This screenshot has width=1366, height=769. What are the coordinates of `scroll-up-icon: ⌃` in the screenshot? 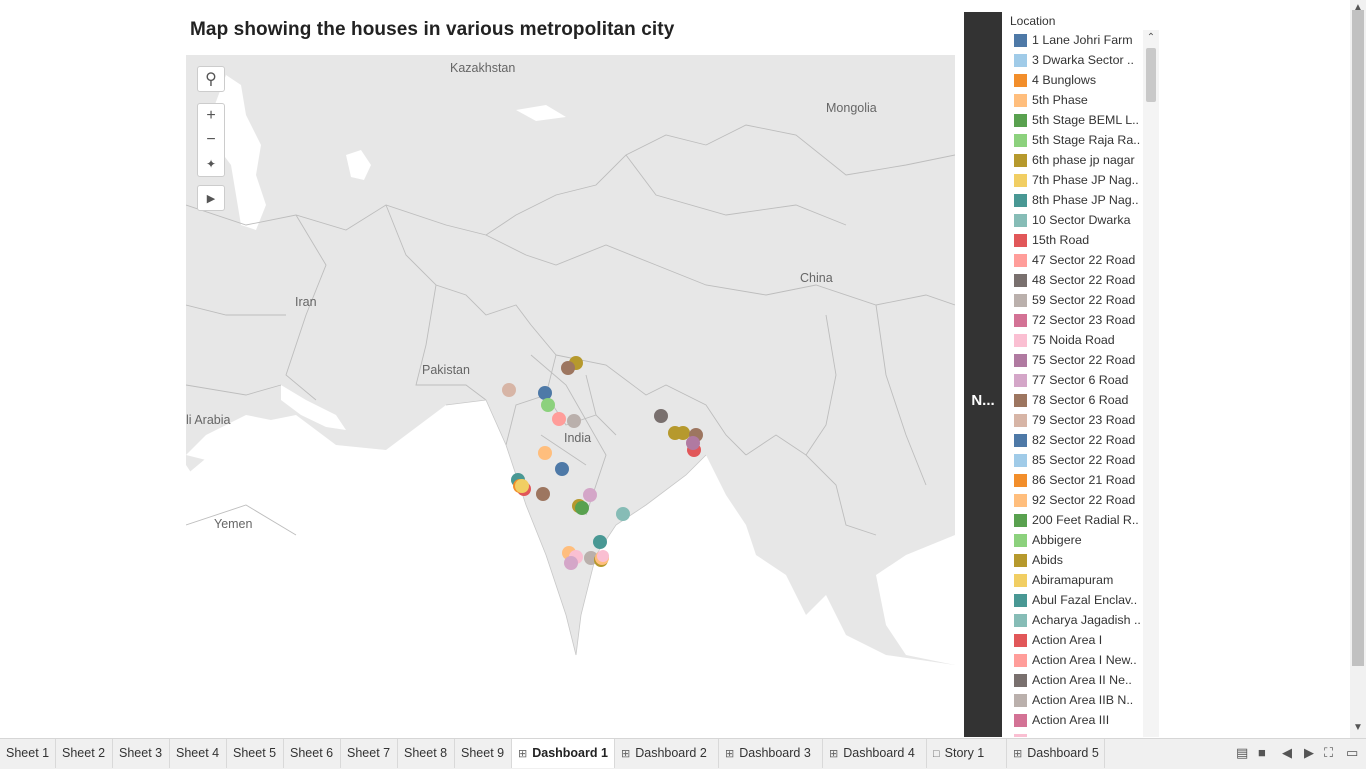 It's located at (1151, 37).